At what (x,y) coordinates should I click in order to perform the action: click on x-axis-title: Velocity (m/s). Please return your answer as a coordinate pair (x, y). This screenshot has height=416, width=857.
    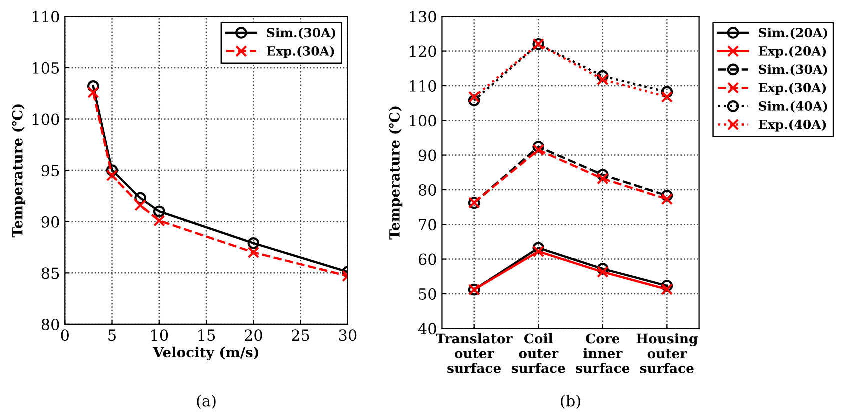
    Looking at the image, I should click on (206, 353).